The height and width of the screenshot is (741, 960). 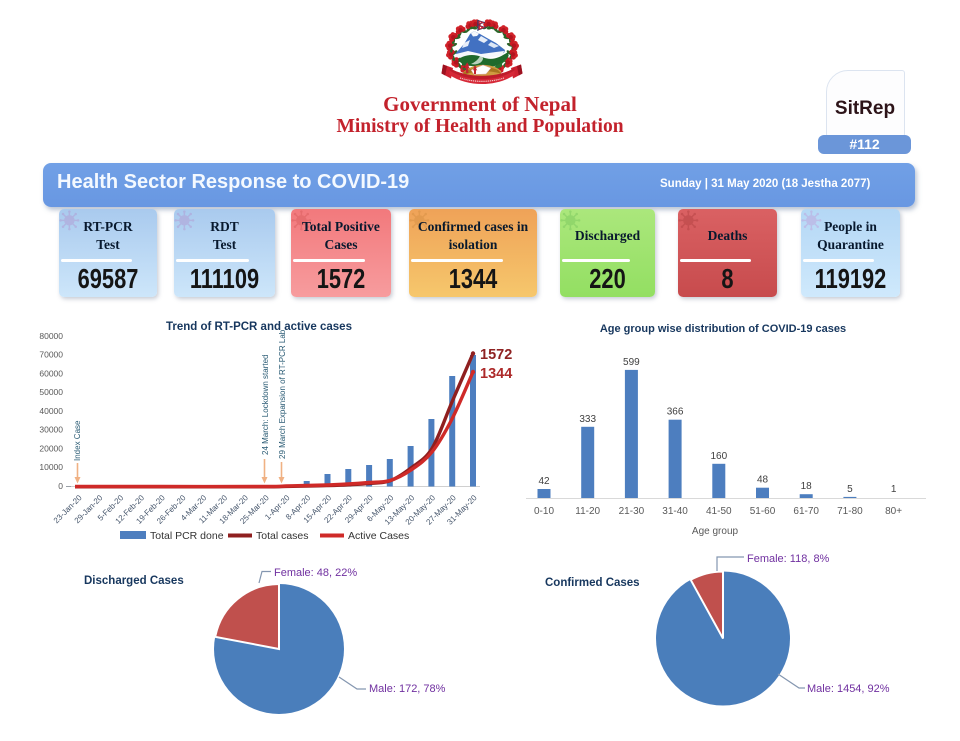 What do you see at coordinates (51, 374) in the screenshot?
I see `svg-text: 60000` at bounding box center [51, 374].